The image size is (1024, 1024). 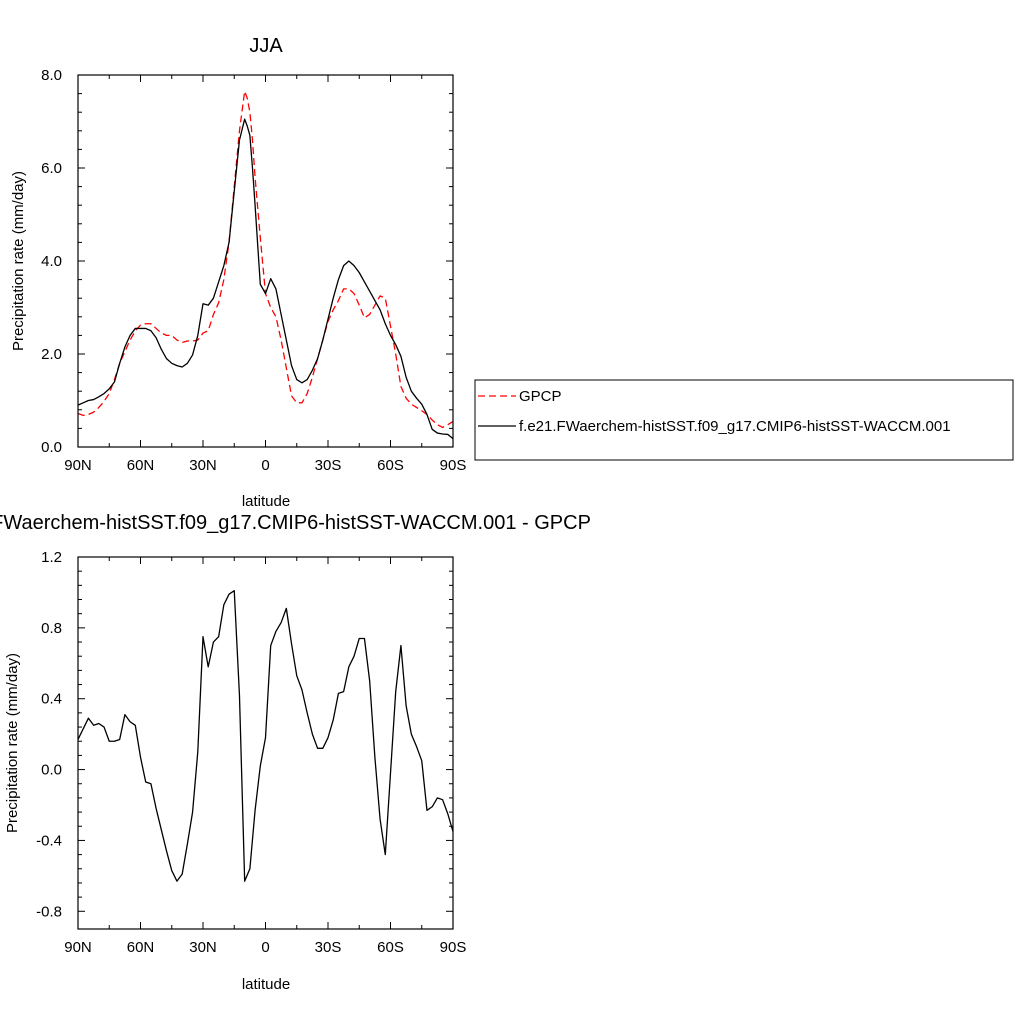 I want to click on top-chart-series, so click(x=265, y=265).